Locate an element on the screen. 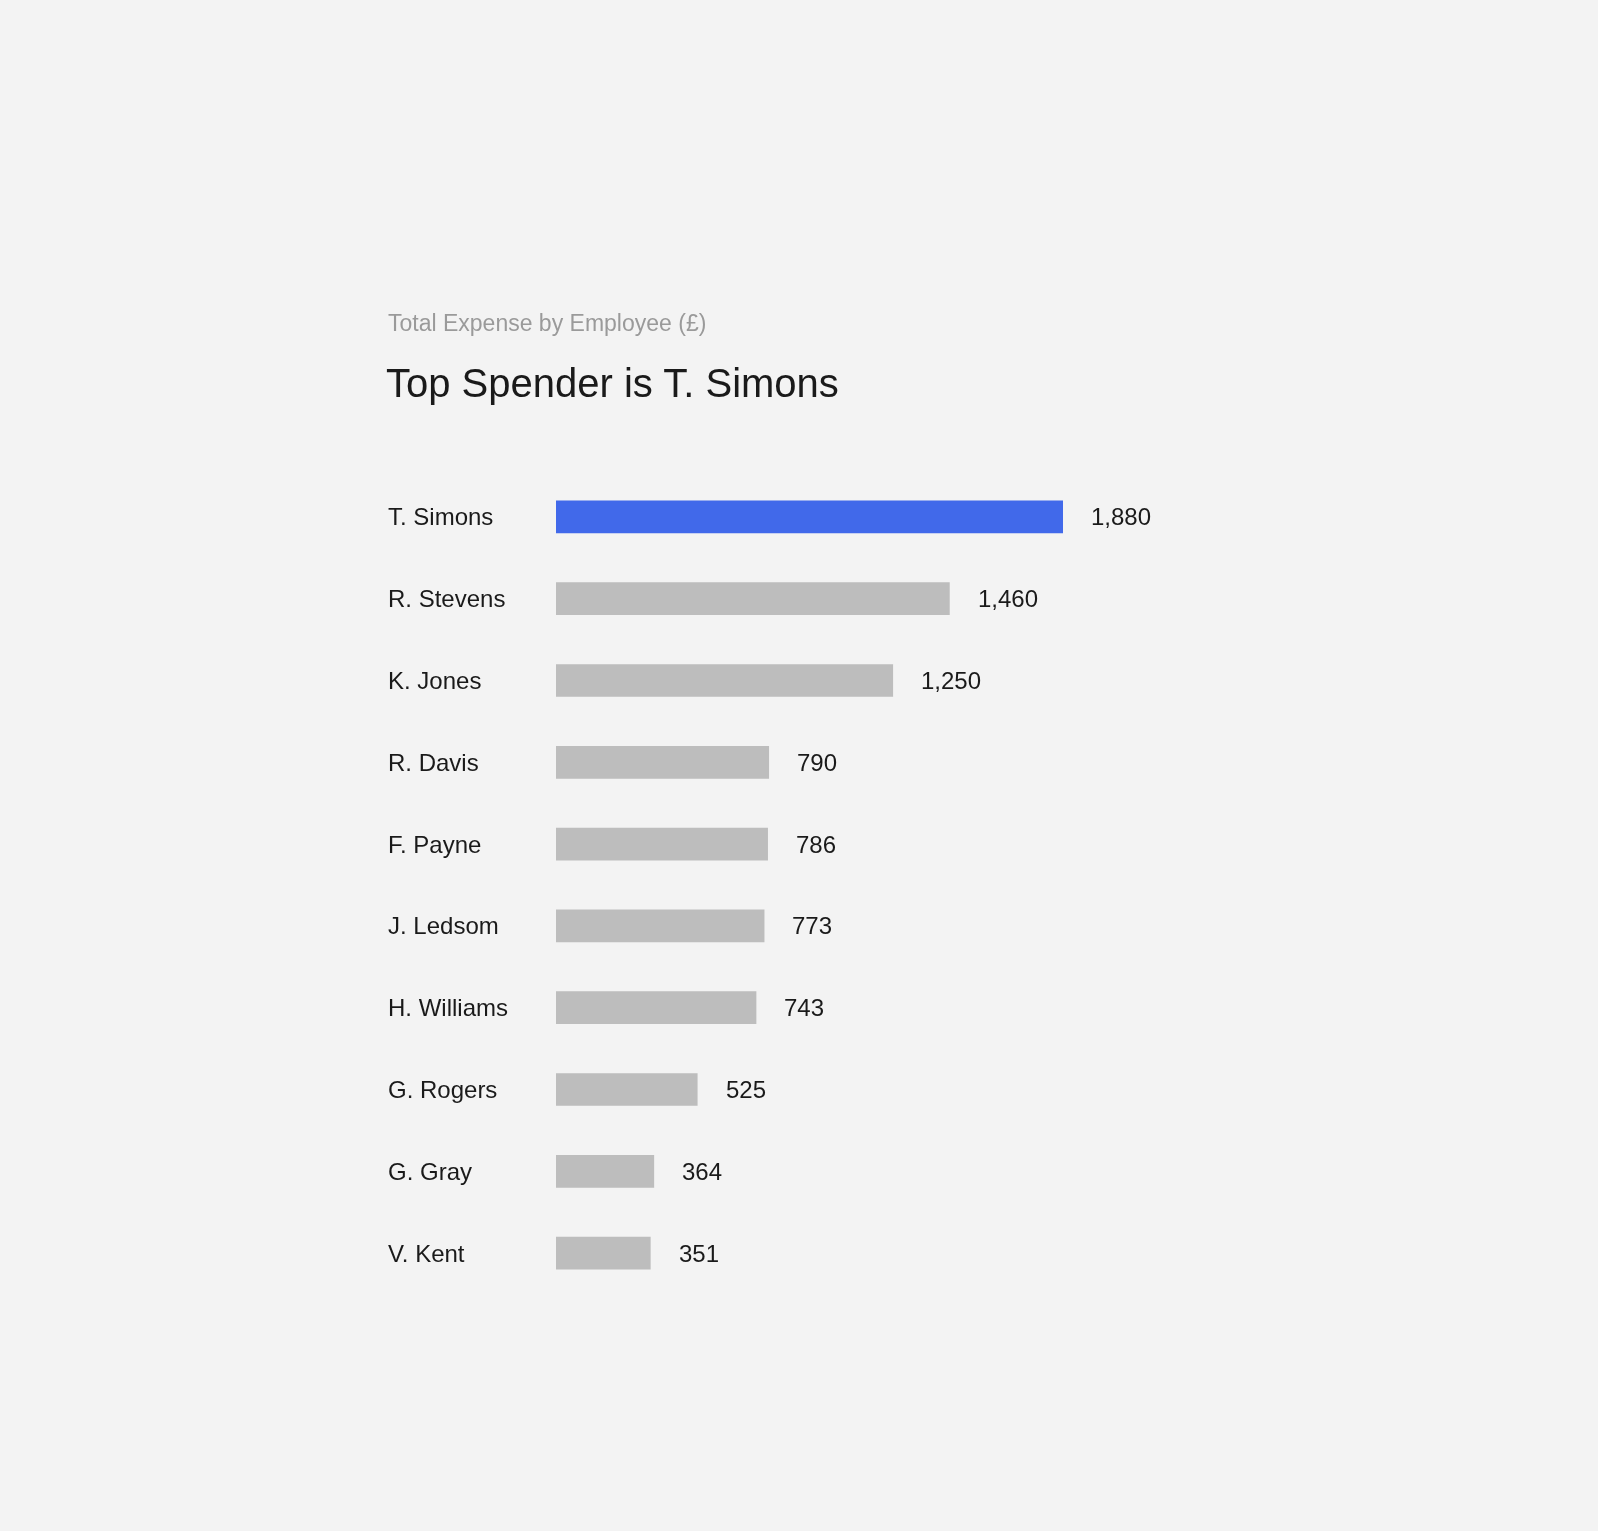  data-label: 773 is located at coordinates (812, 925).